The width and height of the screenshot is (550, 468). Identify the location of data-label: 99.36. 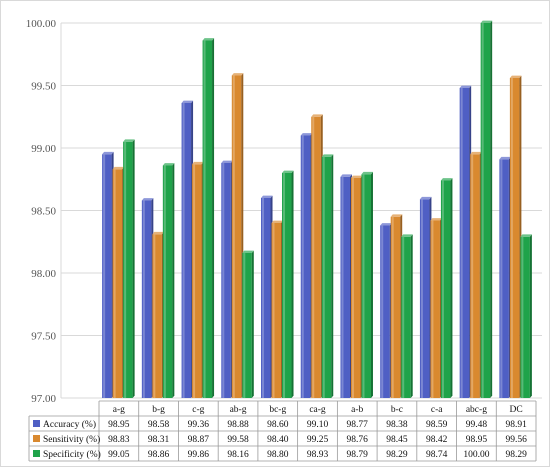
(199, 425).